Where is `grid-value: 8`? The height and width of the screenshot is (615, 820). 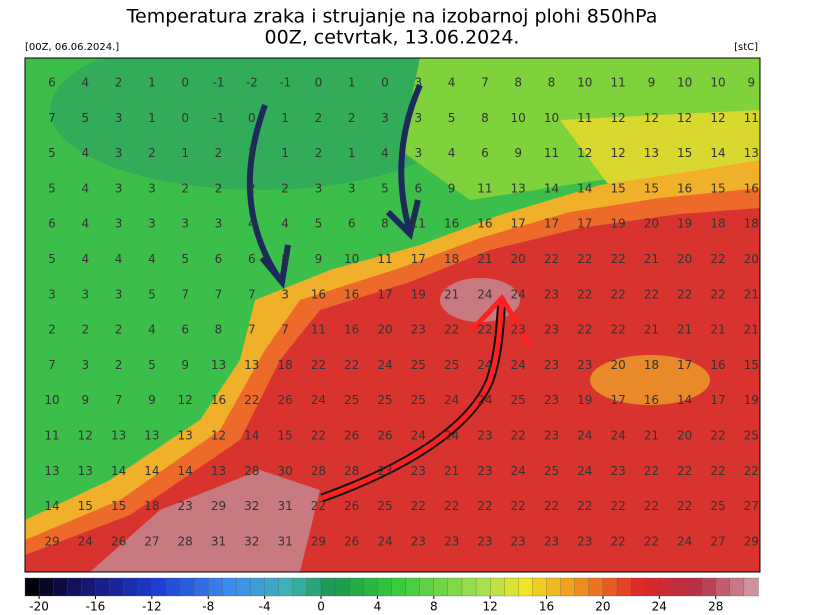
grid-value: 8 is located at coordinates (485, 118).